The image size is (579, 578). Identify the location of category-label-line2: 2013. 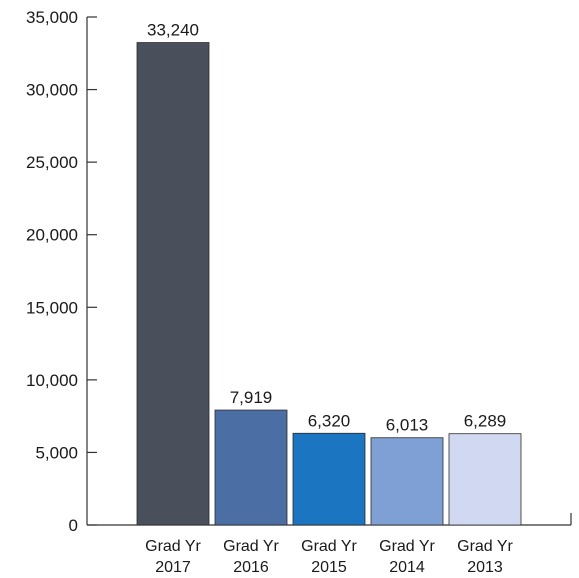
(485, 567).